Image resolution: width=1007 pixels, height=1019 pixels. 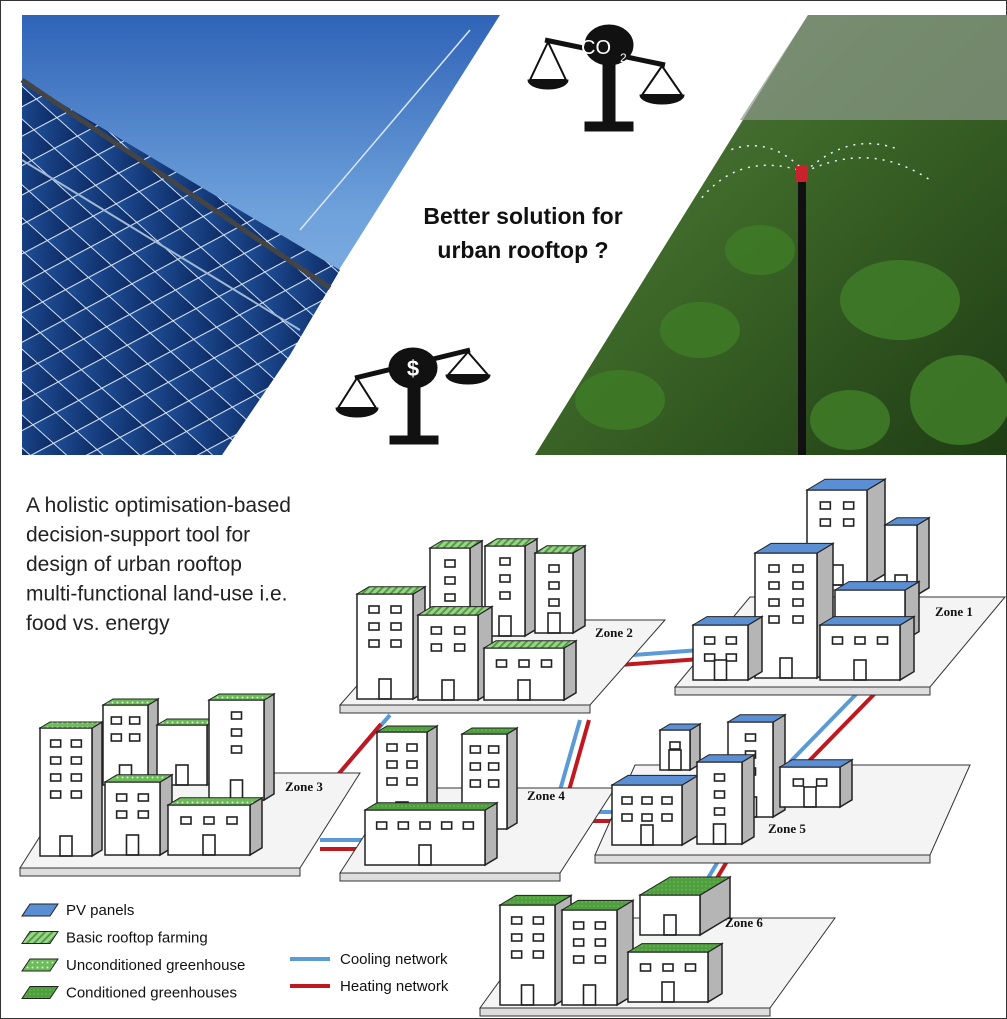 I want to click on greenhouse-roof, so click(x=873, y=67).